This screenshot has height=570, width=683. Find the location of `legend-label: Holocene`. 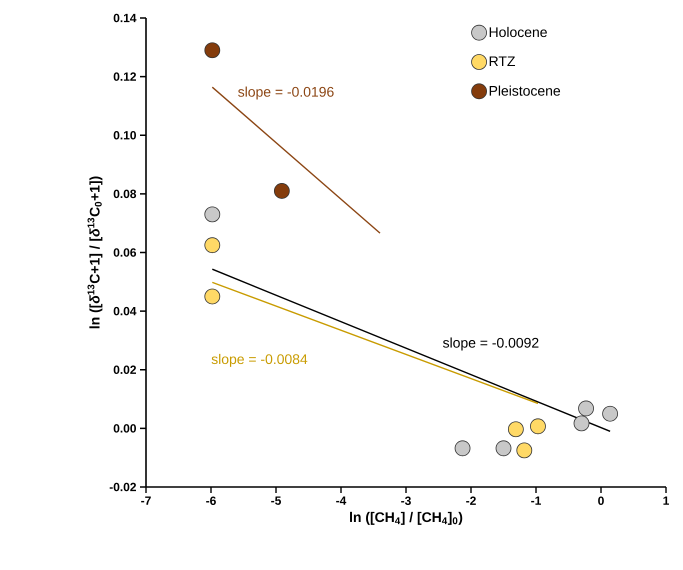

legend-label: Holocene is located at coordinates (518, 32).